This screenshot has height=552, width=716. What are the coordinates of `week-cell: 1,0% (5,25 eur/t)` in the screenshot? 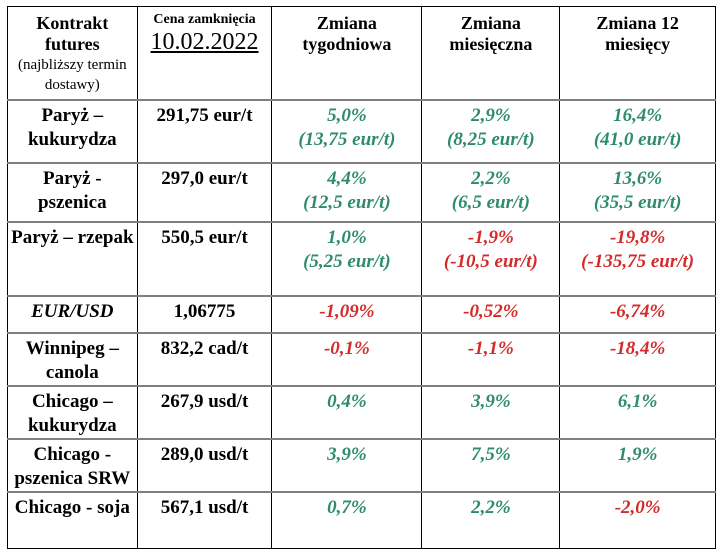 It's located at (347, 258).